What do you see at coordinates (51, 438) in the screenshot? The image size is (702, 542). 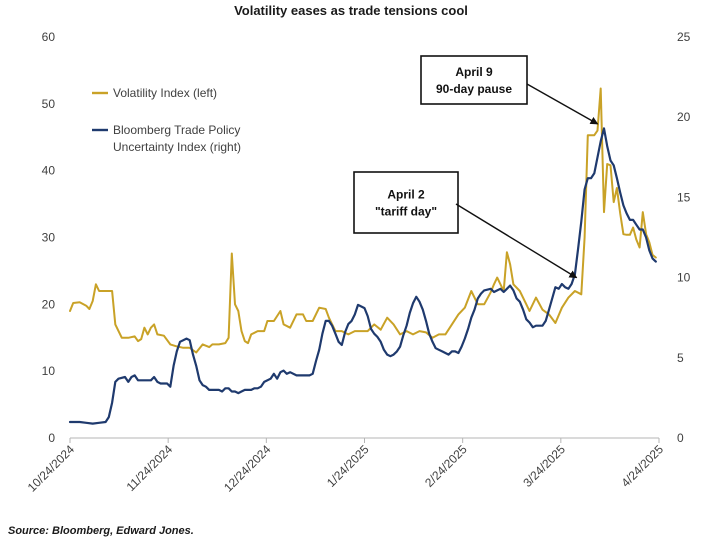 I see `y-left-tick-label: 0` at bounding box center [51, 438].